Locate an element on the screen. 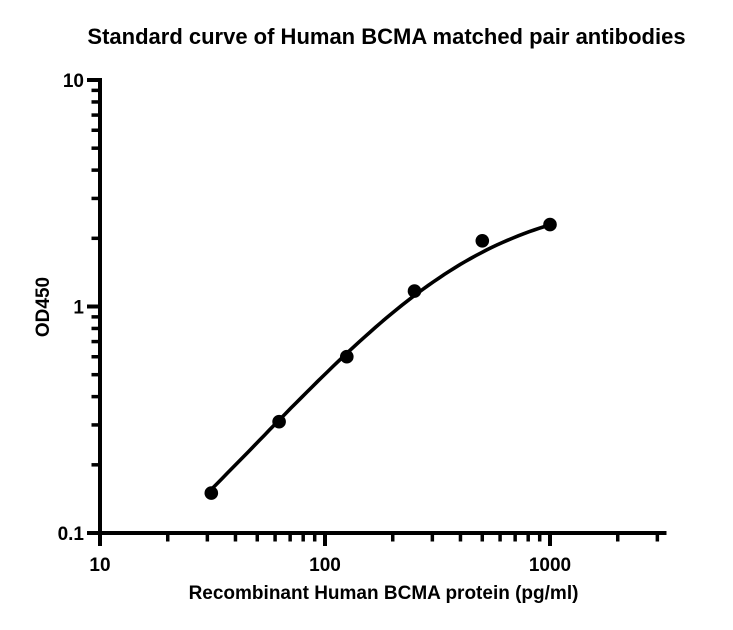 This screenshot has width=733, height=630. y-axis-title: OD450 is located at coordinates (43, 307).